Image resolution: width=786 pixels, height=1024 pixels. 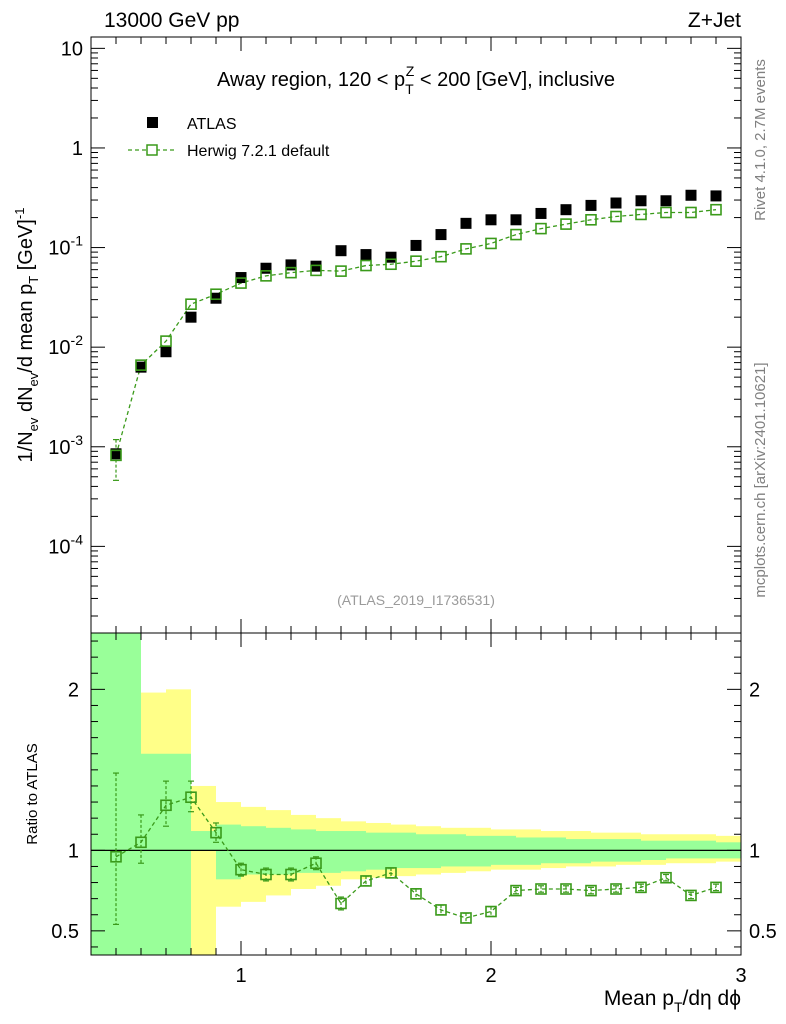 I want to click on ratio-y-tick-label-right: 0.5, so click(x=763, y=932).